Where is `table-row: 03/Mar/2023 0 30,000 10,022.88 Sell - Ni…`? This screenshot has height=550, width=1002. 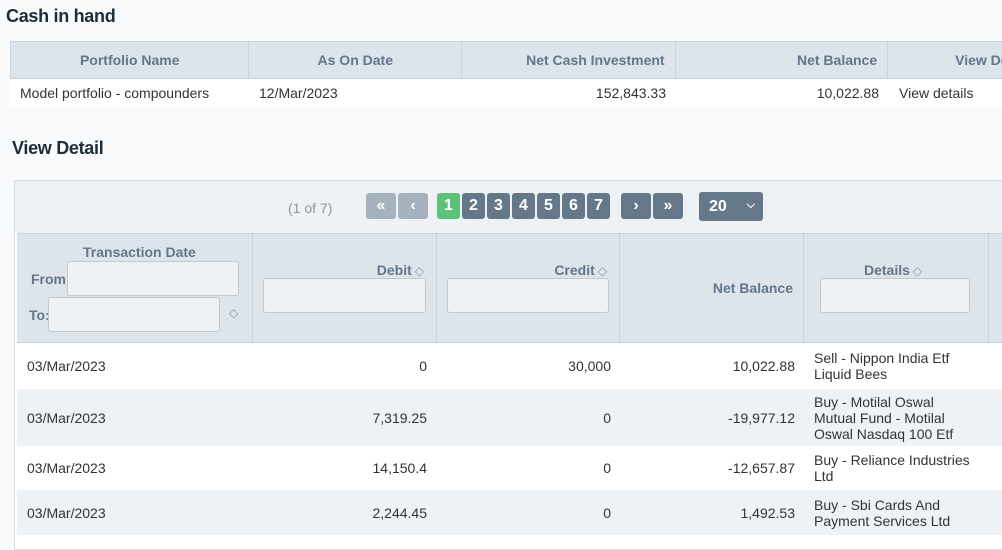
table-row: 03/Mar/2023 0 30,000 10,022.88 Sell - Ni… is located at coordinates (509, 366).